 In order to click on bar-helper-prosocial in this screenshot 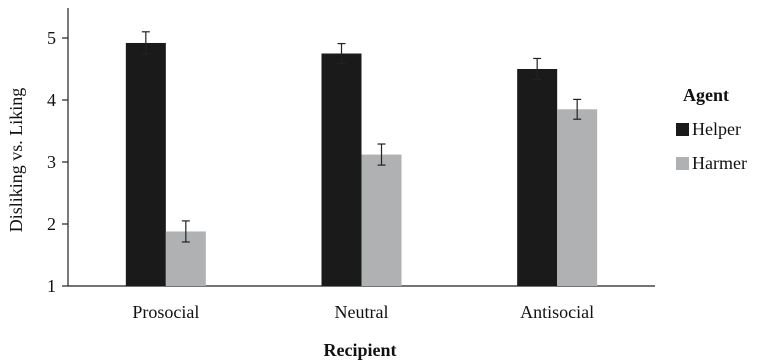, I will do `click(145, 164)`.